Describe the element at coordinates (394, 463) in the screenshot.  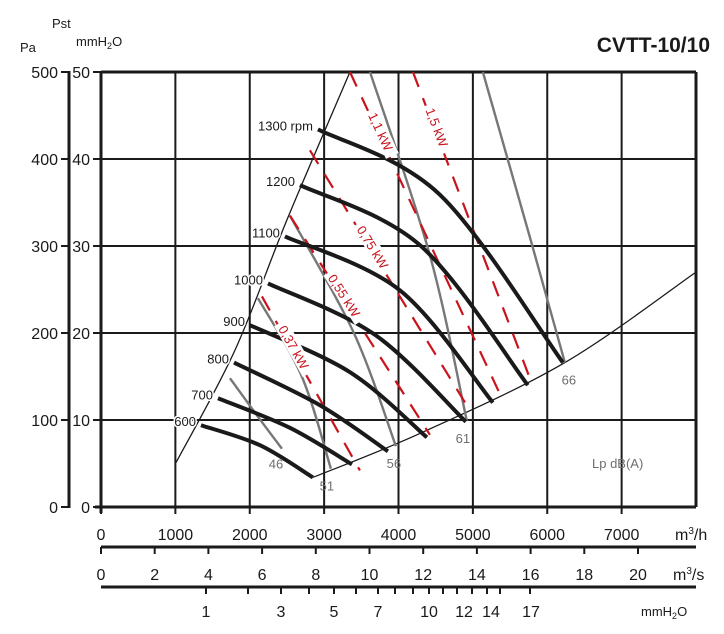
I see `noise-label-56: 56` at that location.